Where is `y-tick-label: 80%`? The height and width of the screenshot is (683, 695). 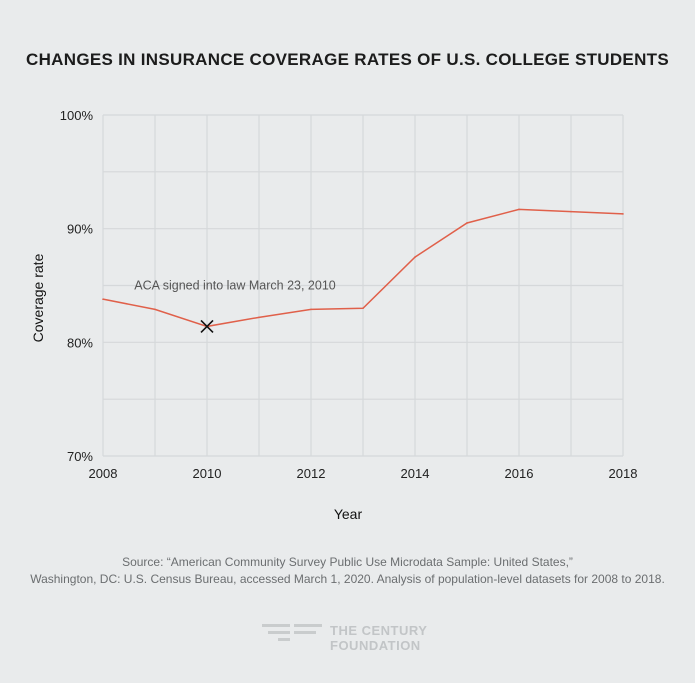
y-tick-label: 80% is located at coordinates (80, 342).